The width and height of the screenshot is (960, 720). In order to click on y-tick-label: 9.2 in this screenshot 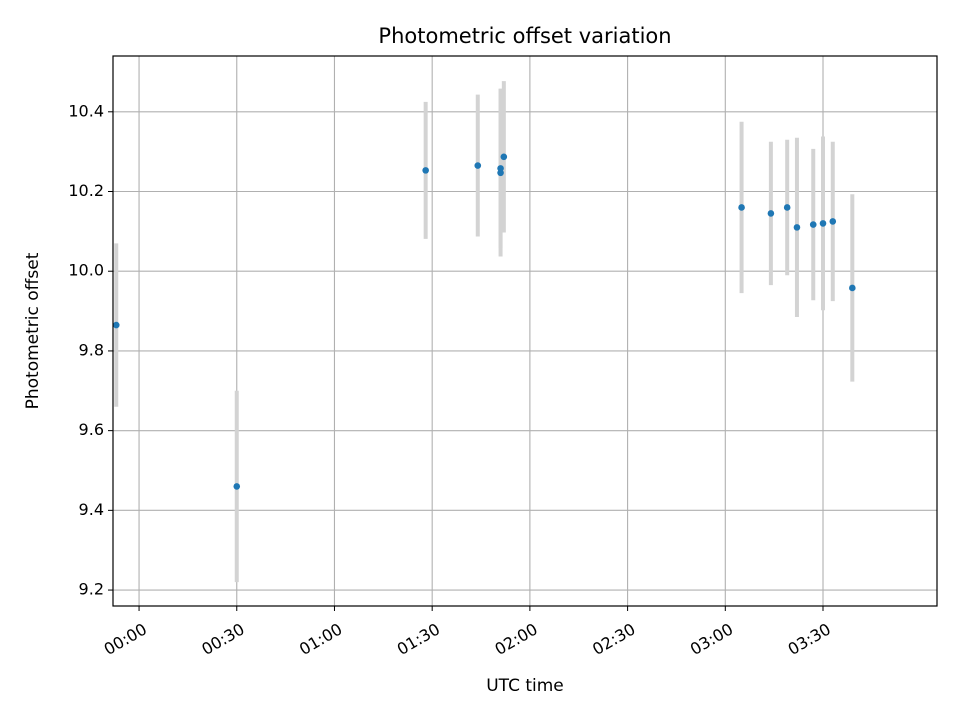, I will do `click(91, 589)`.